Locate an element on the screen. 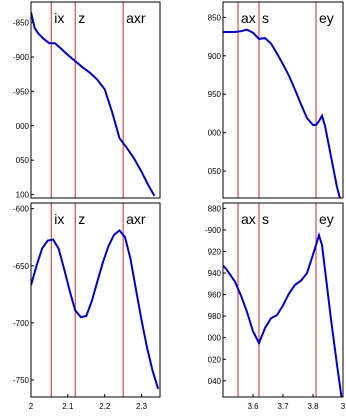  x-tick-label: 3.8 is located at coordinates (313, 406).